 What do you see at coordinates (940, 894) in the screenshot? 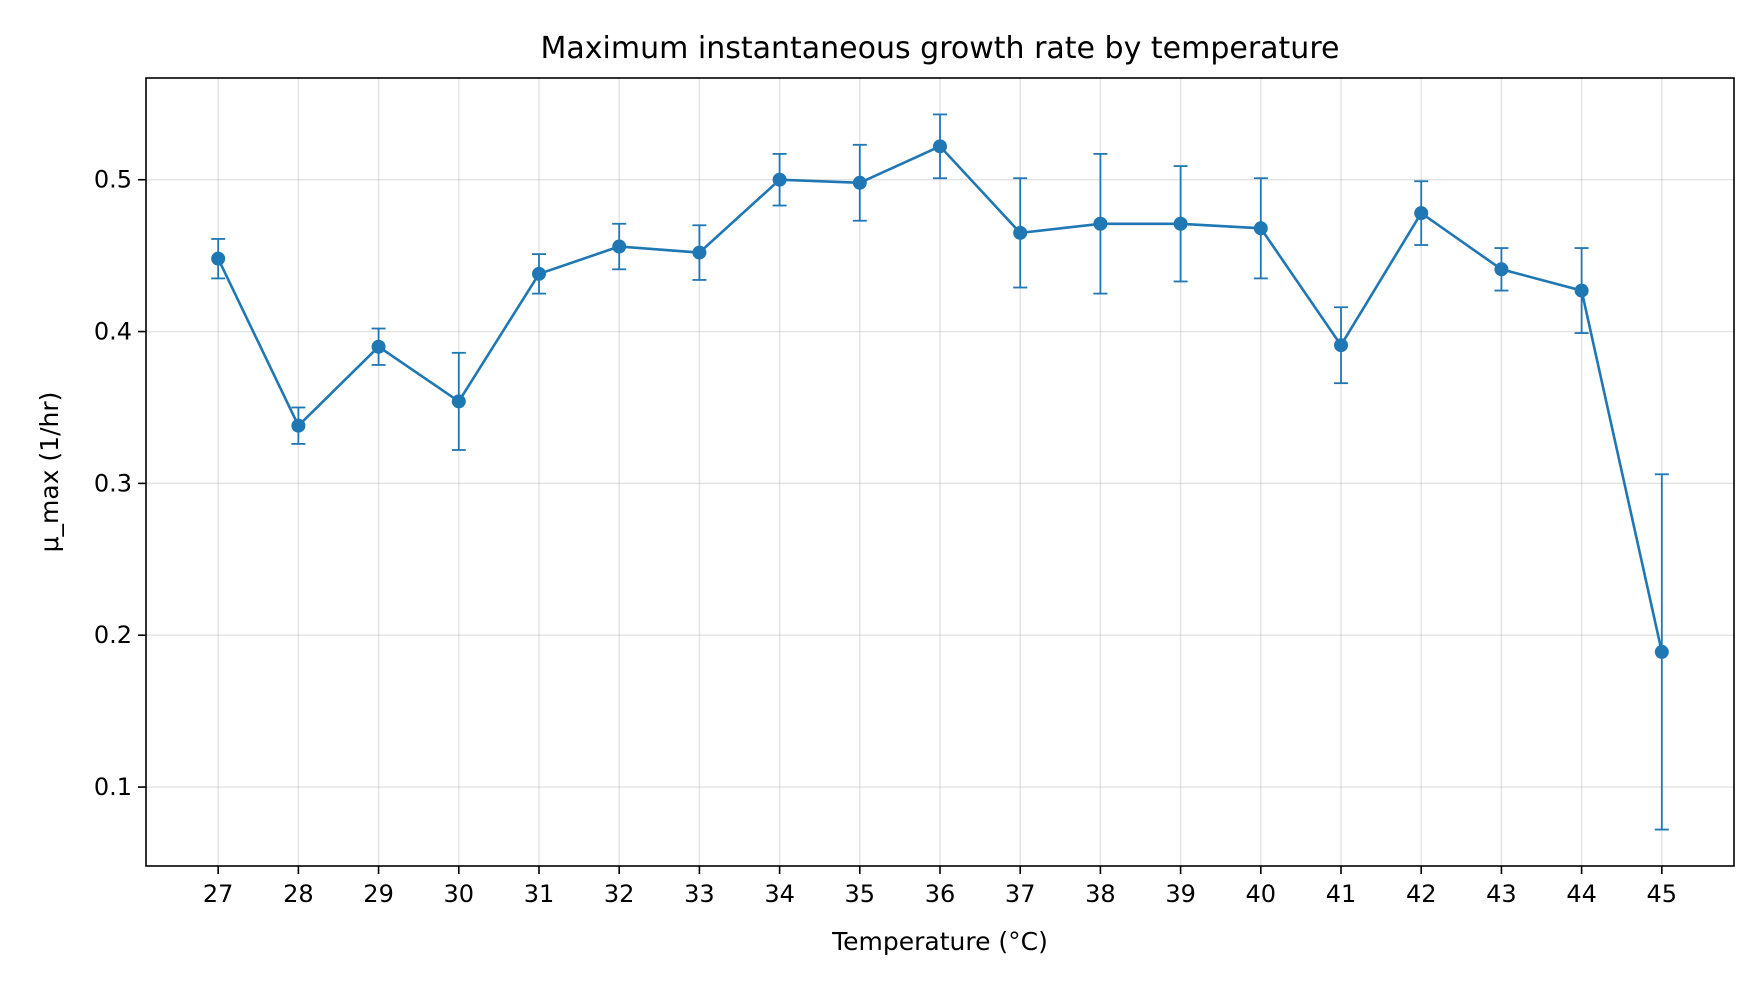
I see `x-tick-label: 36` at bounding box center [940, 894].